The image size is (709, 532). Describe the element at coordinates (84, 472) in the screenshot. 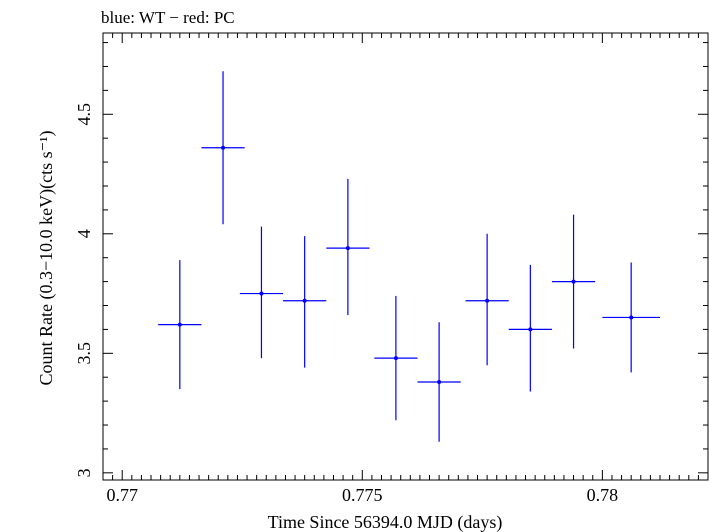

I see `y-tick-label: 3` at that location.